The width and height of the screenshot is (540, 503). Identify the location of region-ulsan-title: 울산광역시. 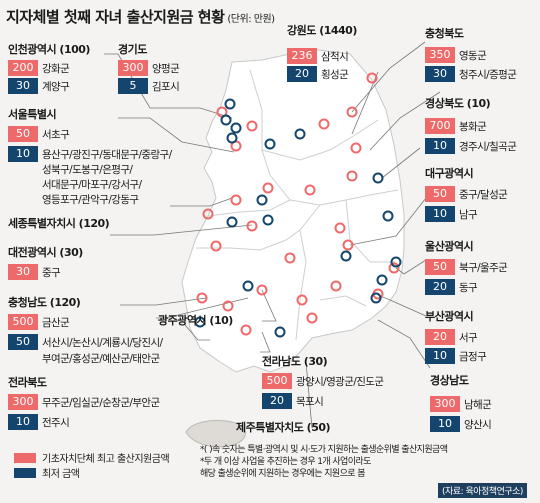
(449, 246).